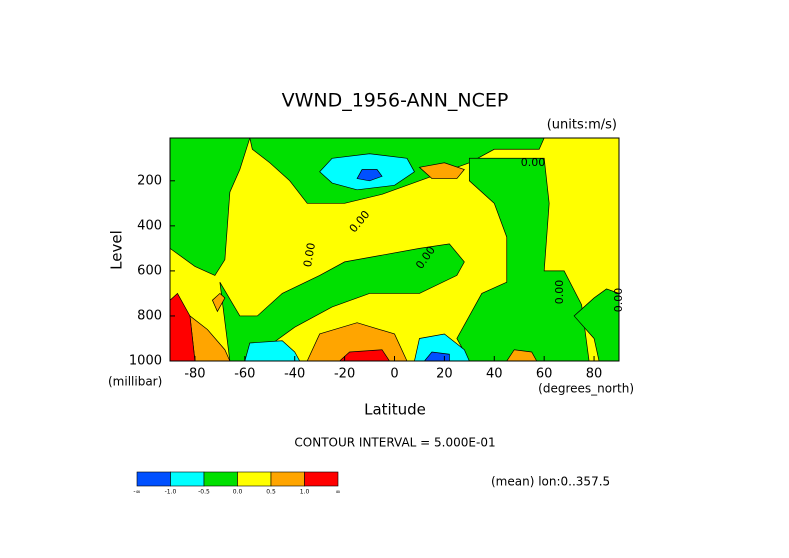 Image resolution: width=789 pixels, height=558 pixels. I want to click on x-tick-label: -80, so click(194, 374).